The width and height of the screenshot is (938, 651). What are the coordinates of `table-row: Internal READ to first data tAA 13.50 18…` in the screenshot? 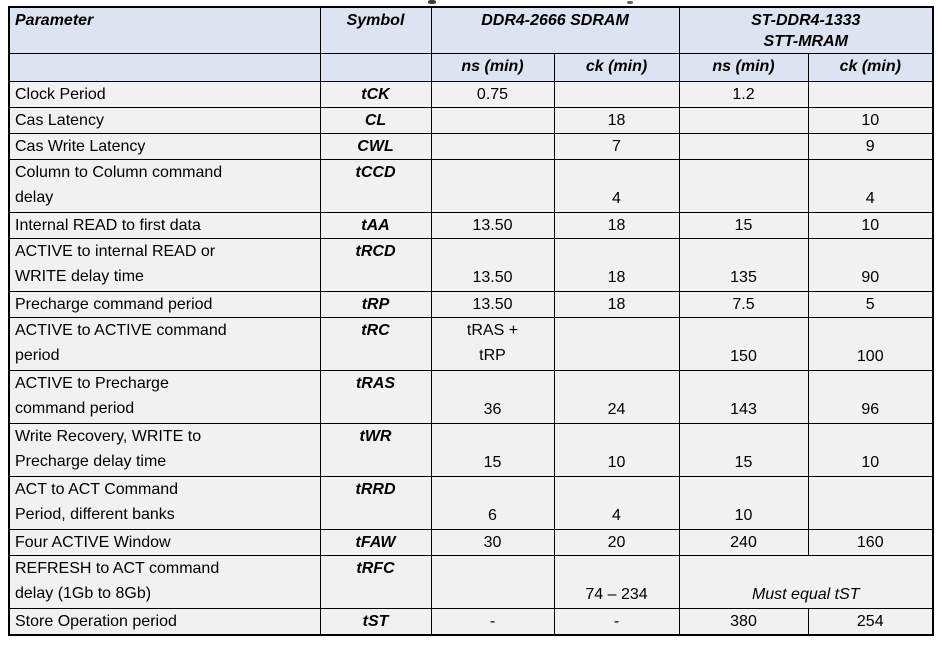 It's located at (471, 225).